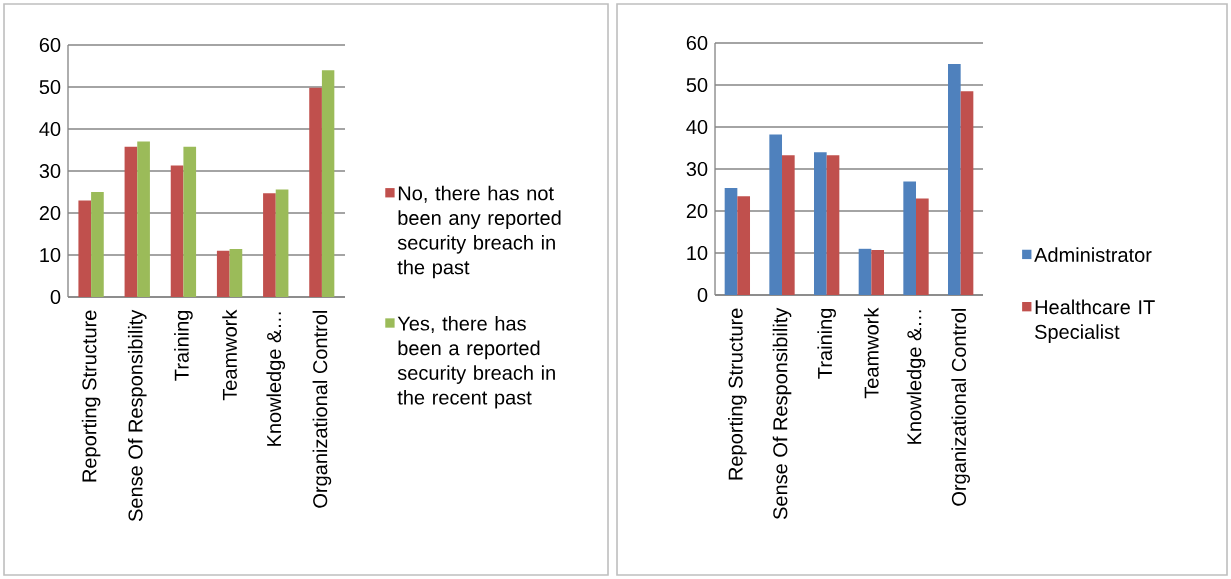 This screenshot has height=579, width=1231. What do you see at coordinates (476, 362) in the screenshot?
I see `legend-label: Yes, there has been a reported security breach in the recent past` at bounding box center [476, 362].